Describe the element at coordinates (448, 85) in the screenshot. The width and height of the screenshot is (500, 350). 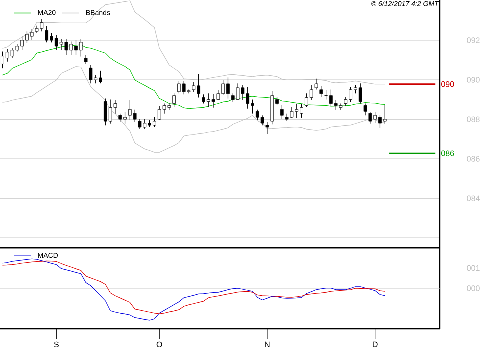
I see `ref-line-label: 090` at that location.